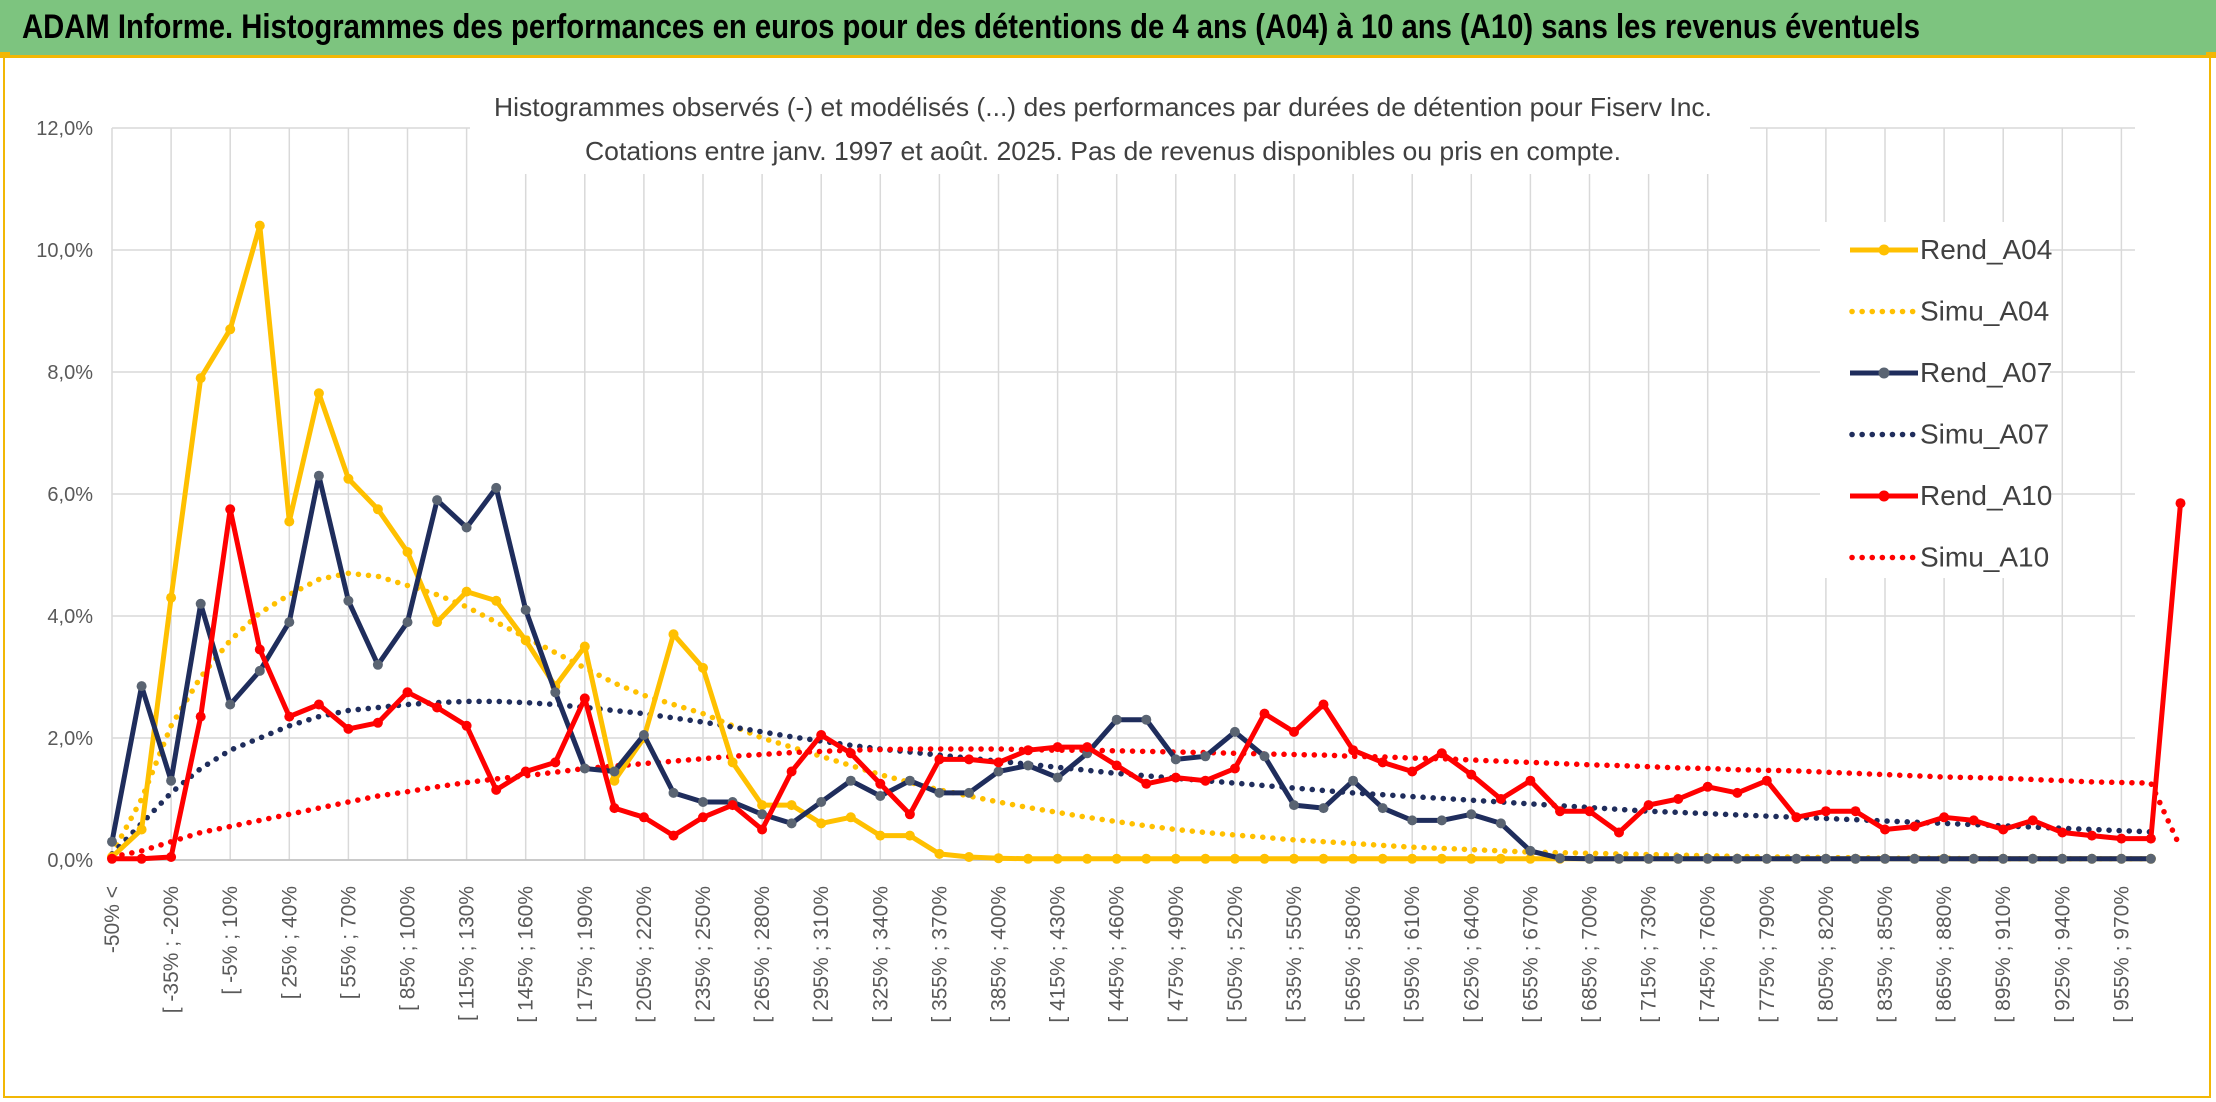 This screenshot has width=2216, height=1102. I want to click on x-tick-label: [ 25% ; 40%, so click(289, 942).